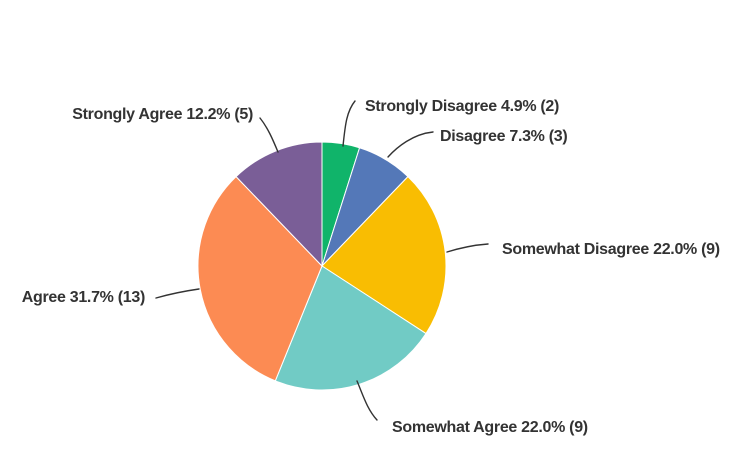  Describe the element at coordinates (162, 114) in the screenshot. I see `slice-label-strongly-agree: Strongly Agree 12.2% (5)` at that location.